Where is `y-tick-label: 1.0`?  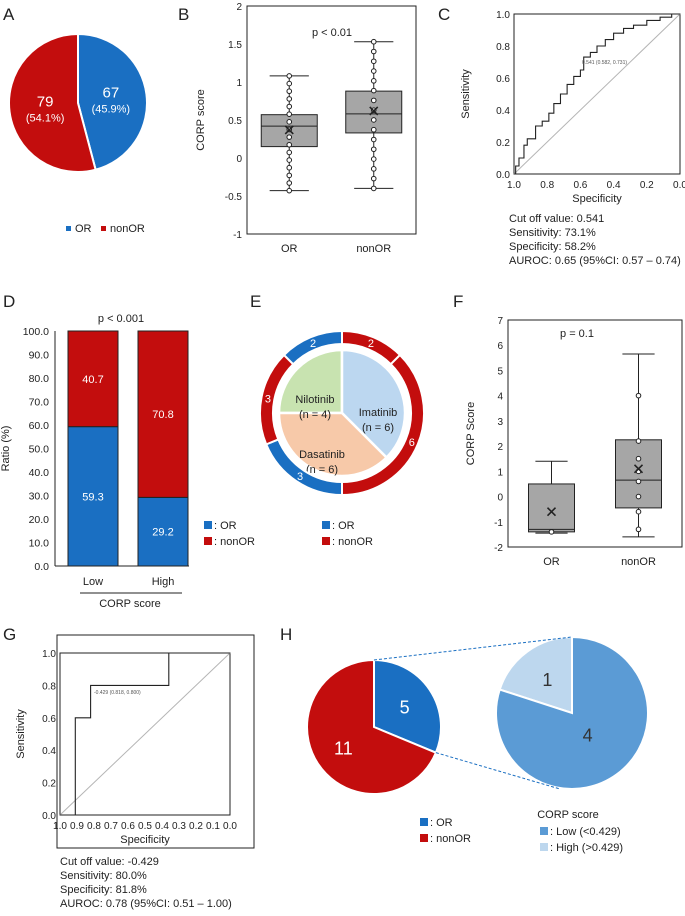 y-tick-label: 1.0 is located at coordinates (49, 654).